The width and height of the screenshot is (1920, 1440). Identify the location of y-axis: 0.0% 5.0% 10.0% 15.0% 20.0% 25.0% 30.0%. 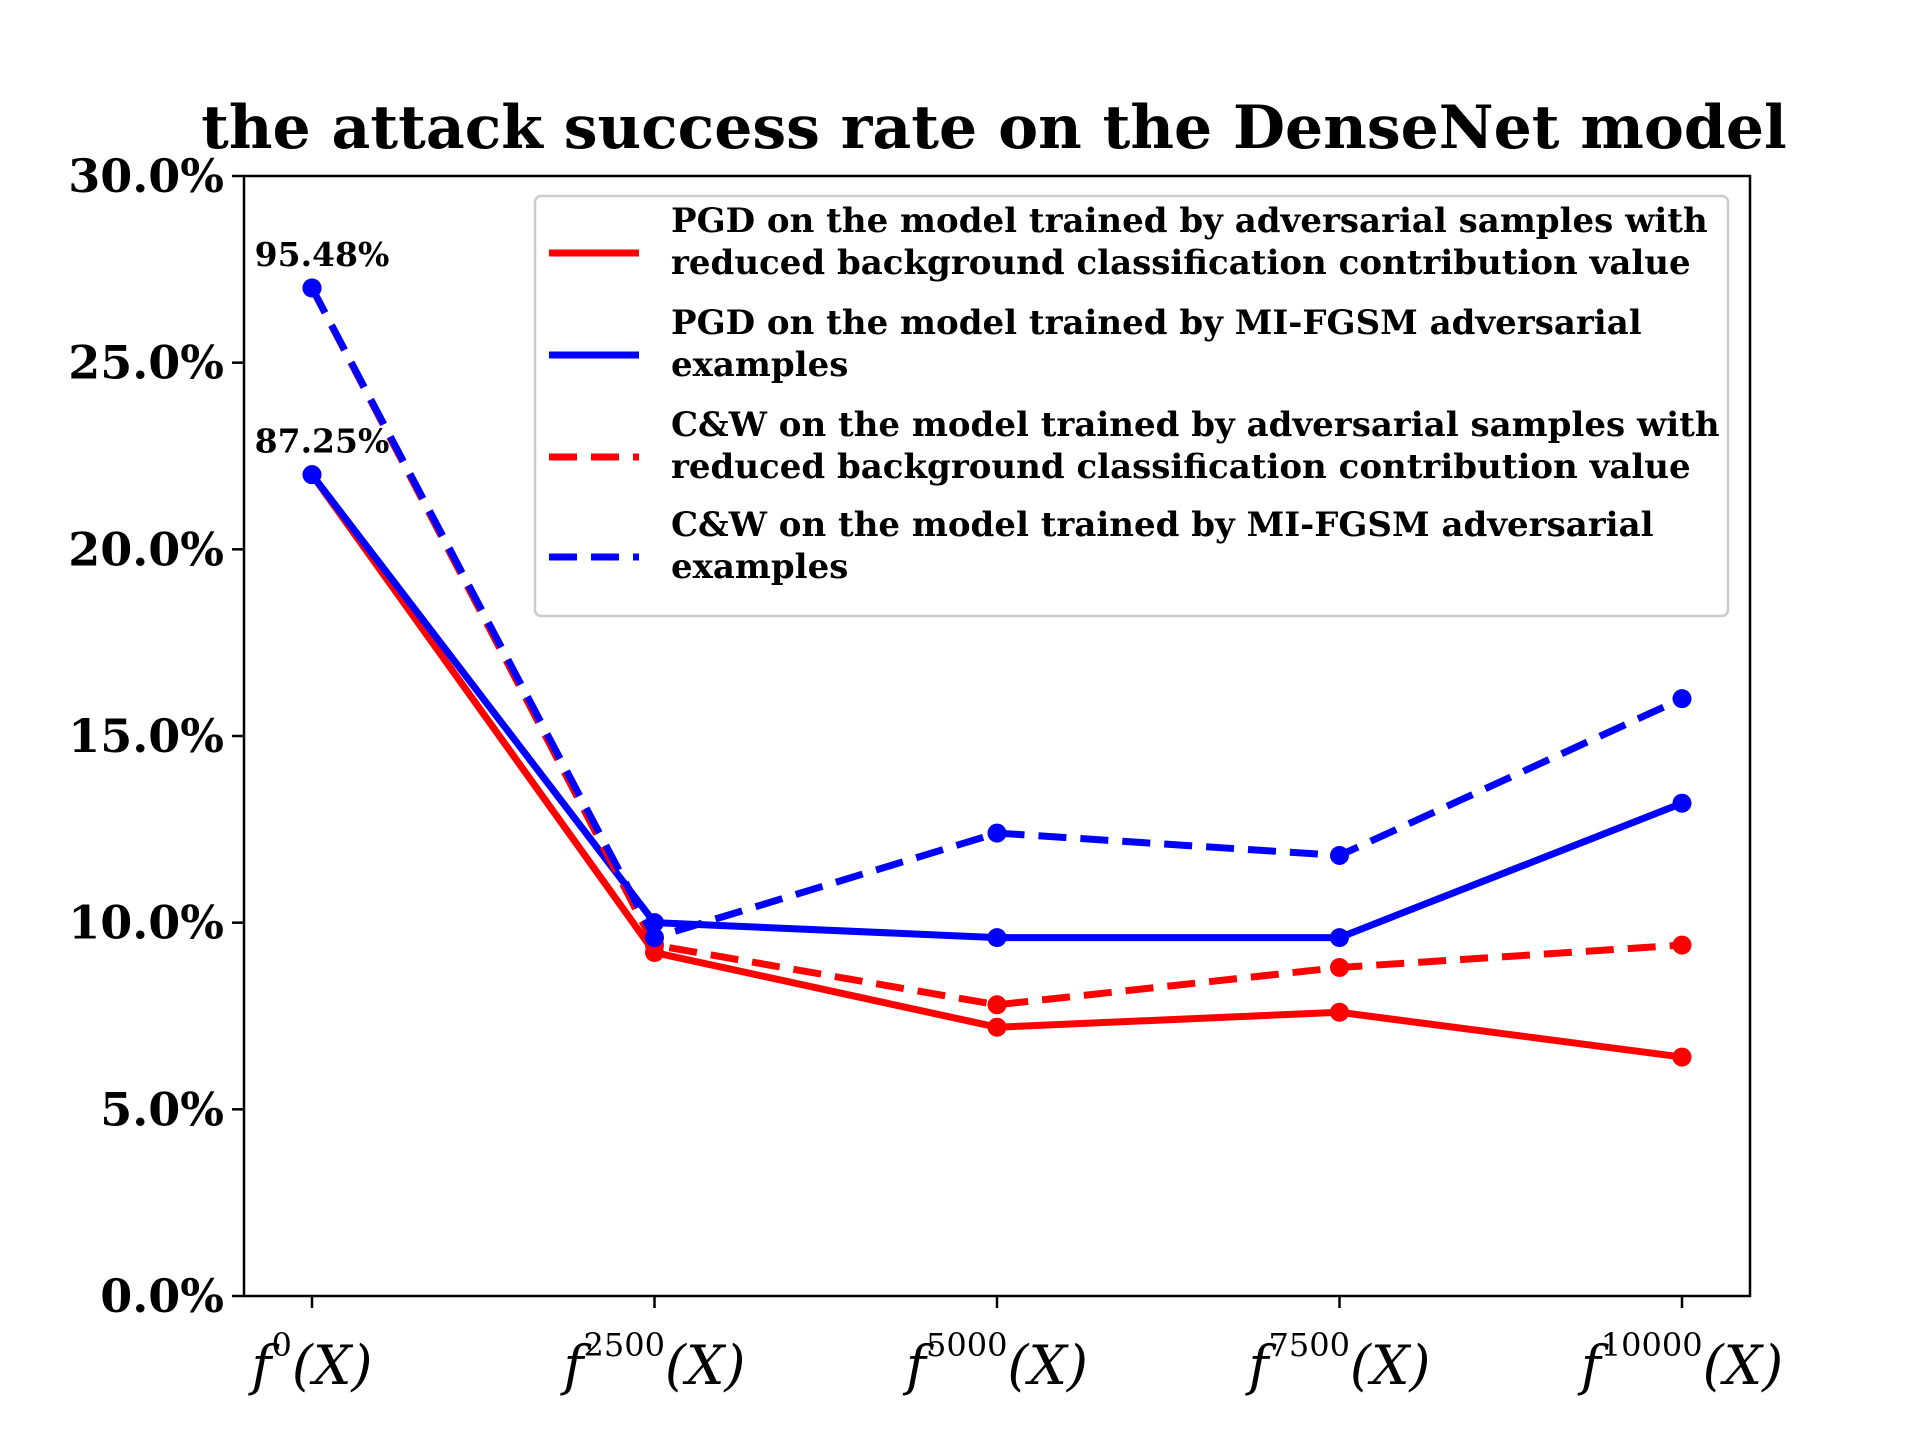
(156, 736).